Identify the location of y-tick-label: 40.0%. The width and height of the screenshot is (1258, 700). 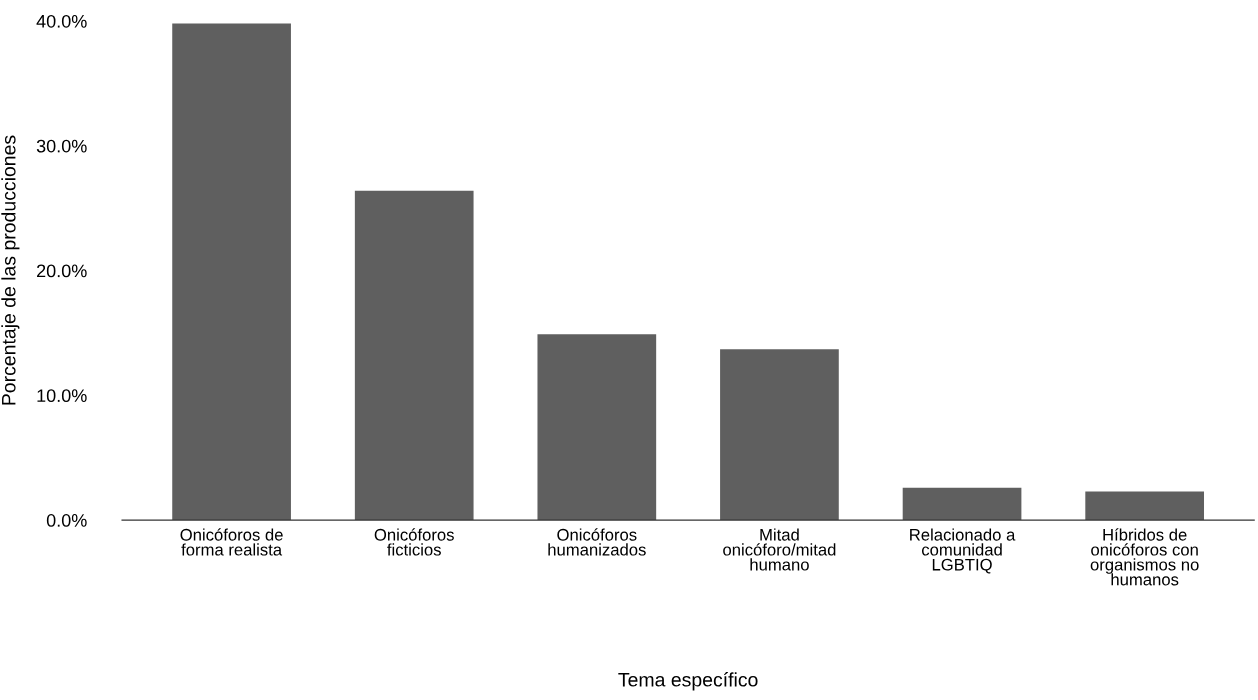
(61, 21).